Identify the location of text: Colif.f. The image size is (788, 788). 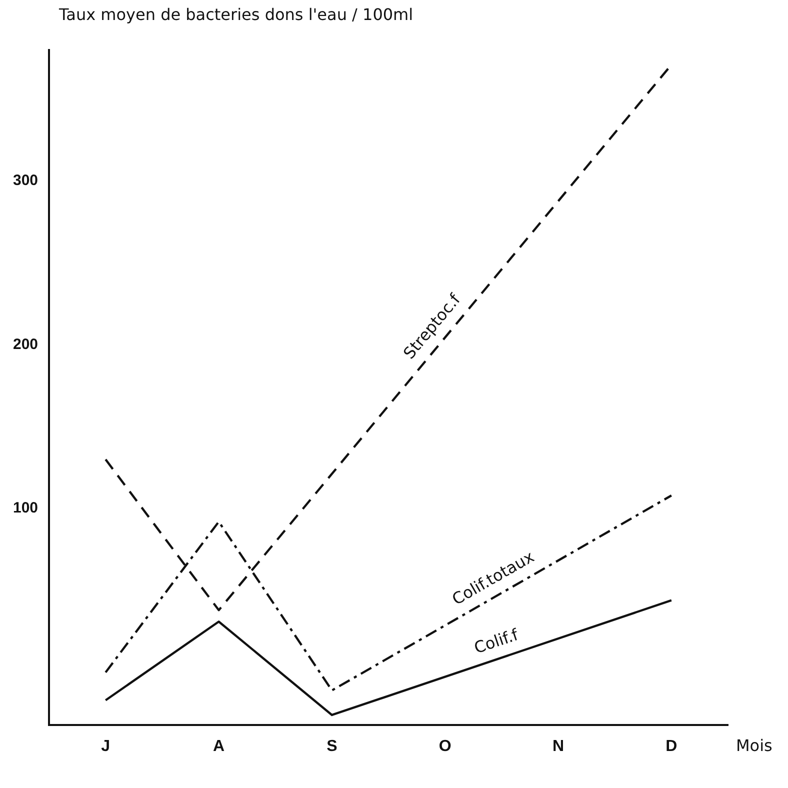
(496, 641).